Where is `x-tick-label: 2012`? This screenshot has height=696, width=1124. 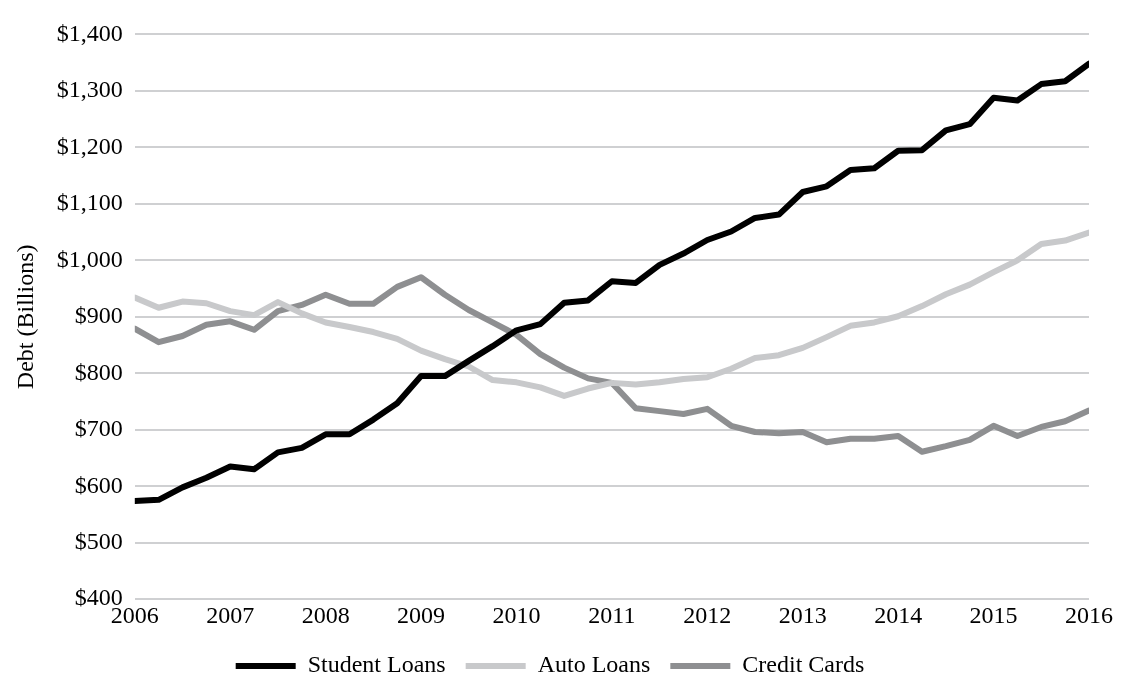
x-tick-label: 2012 is located at coordinates (707, 614).